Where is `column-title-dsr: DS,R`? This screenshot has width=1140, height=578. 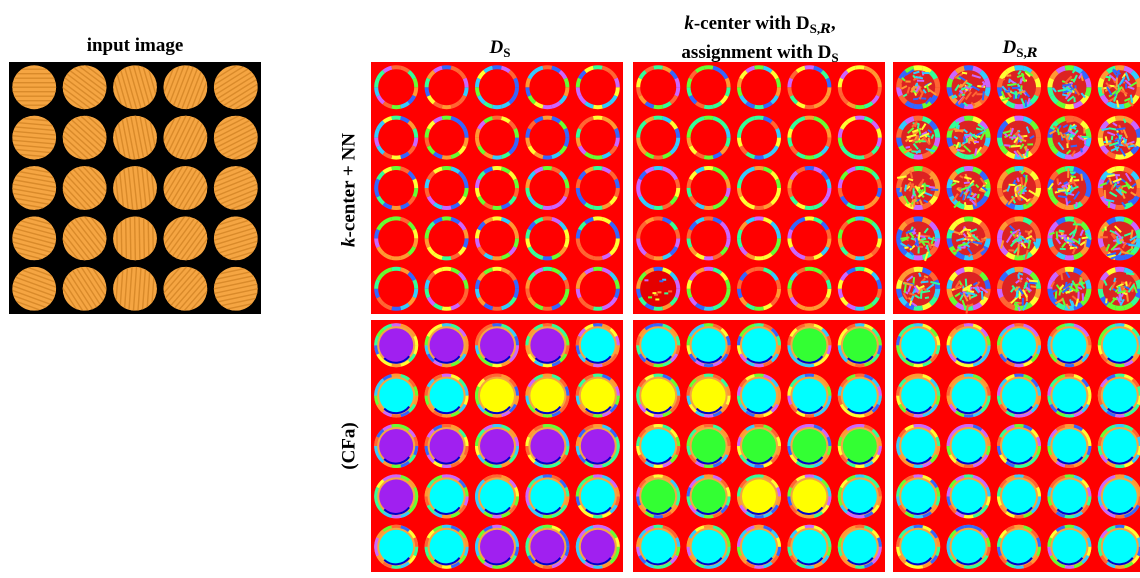 column-title-dsr: DS,R is located at coordinates (1020, 49).